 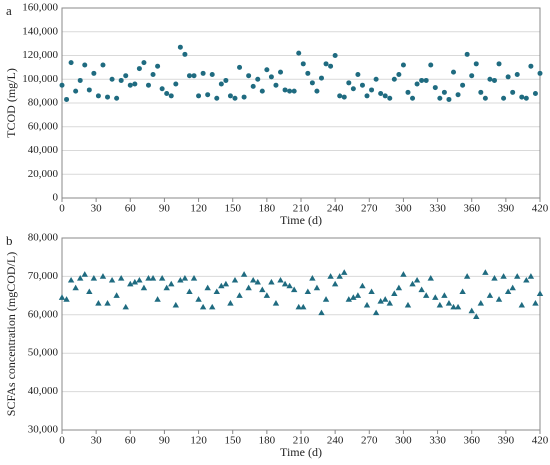 What do you see at coordinates (43, 391) in the screenshot?
I see `y-tick-label: 40,000` at bounding box center [43, 391].